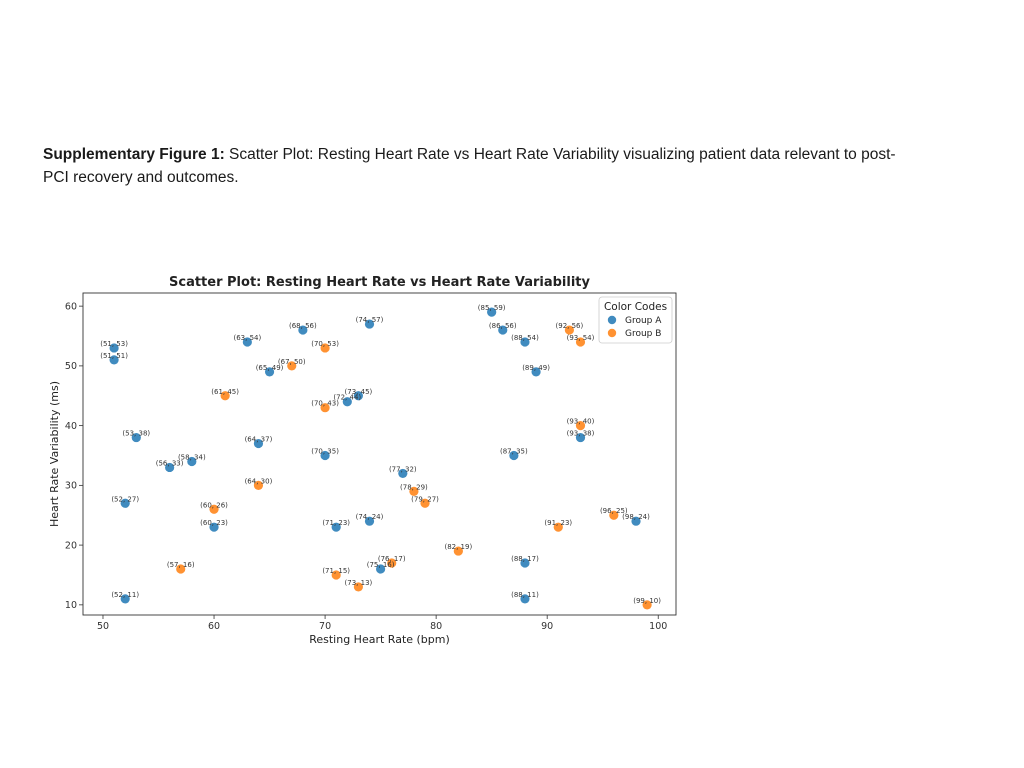  I want to click on y-tick-label: 40, so click(71, 426).